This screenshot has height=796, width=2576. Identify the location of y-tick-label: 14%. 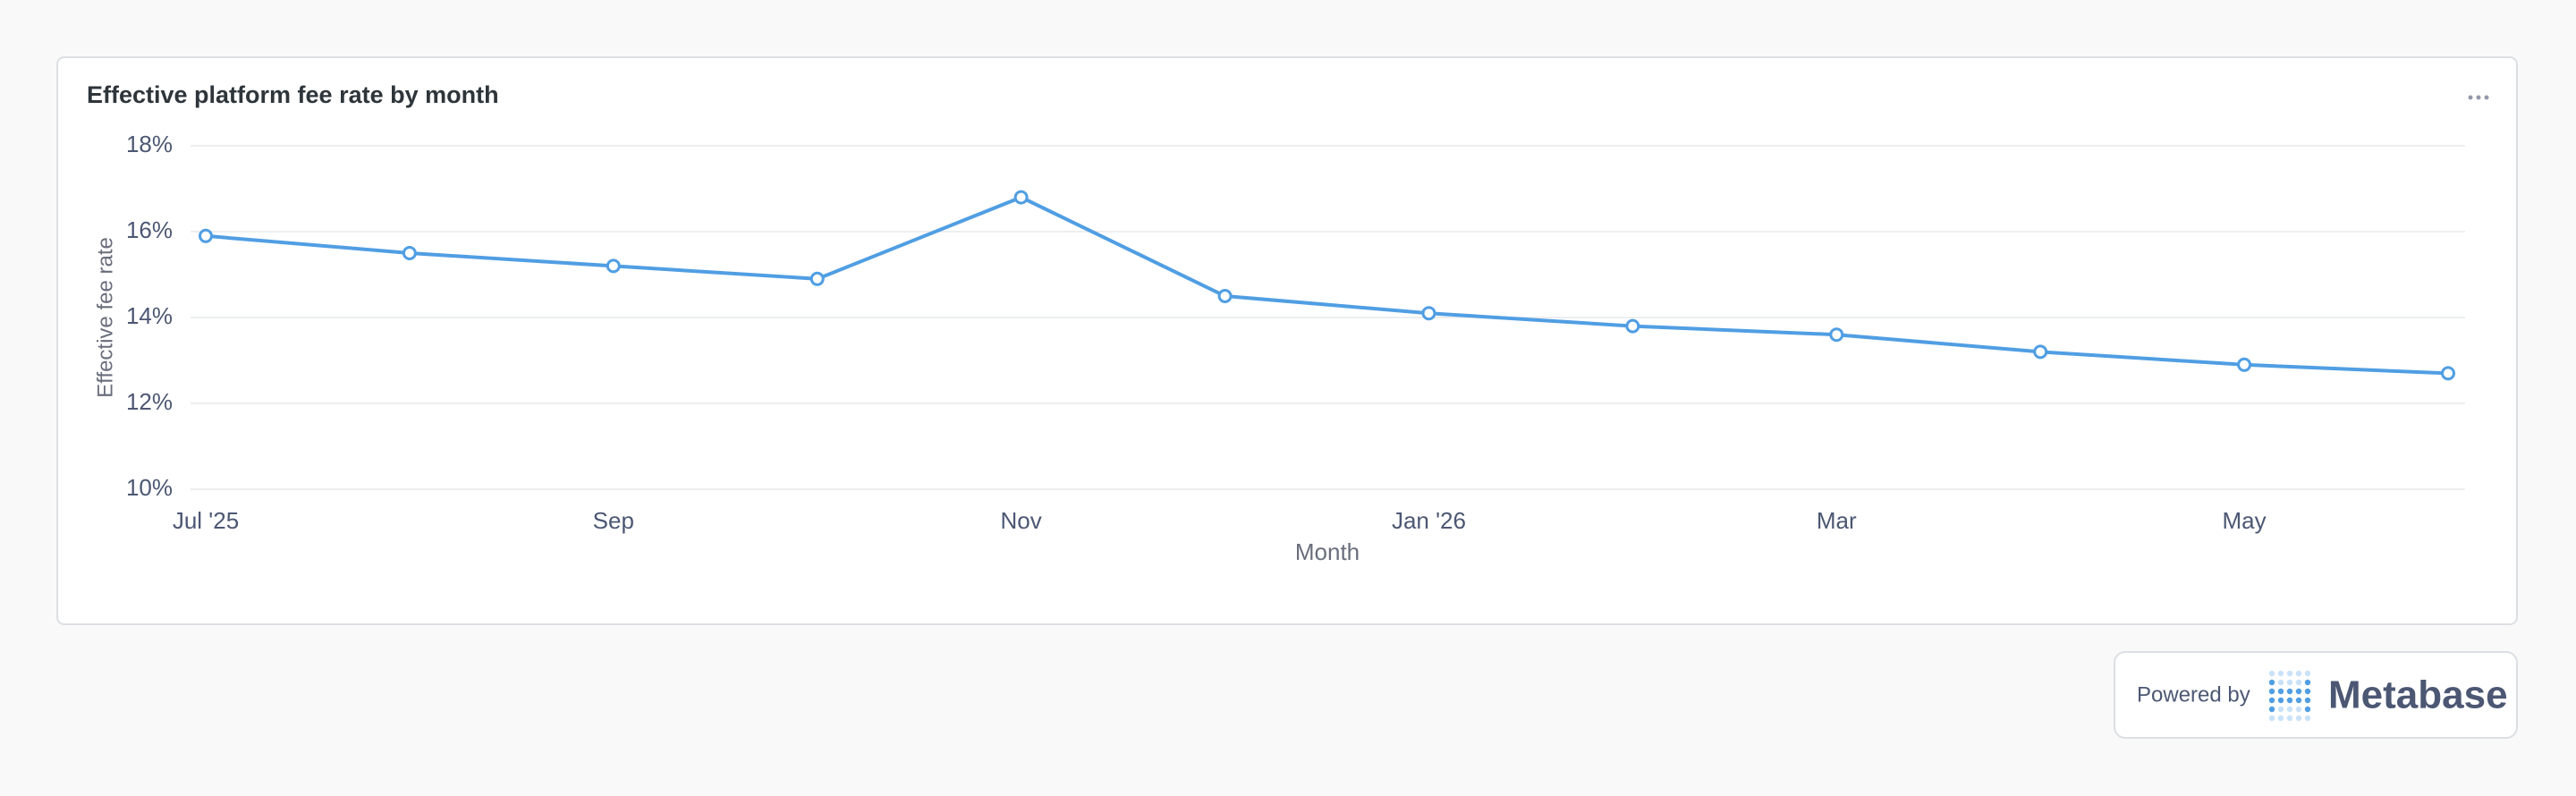
(149, 315).